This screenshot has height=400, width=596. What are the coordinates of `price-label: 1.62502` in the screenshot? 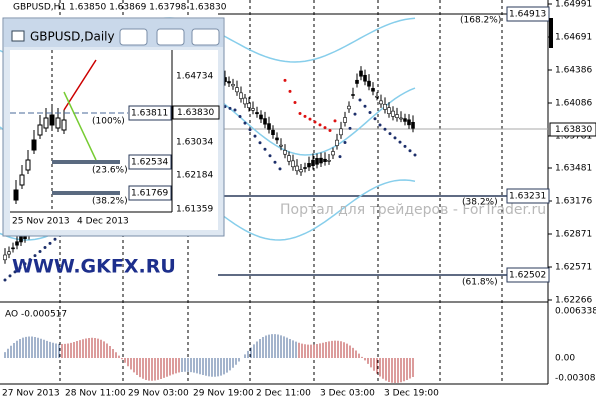 It's located at (527, 276).